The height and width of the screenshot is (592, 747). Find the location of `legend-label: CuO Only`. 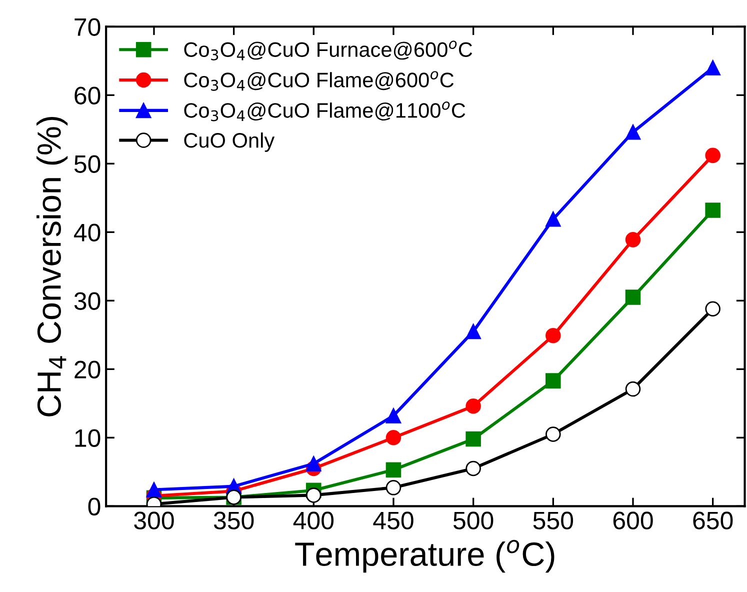

legend-label: CuO Only is located at coordinates (229, 142).